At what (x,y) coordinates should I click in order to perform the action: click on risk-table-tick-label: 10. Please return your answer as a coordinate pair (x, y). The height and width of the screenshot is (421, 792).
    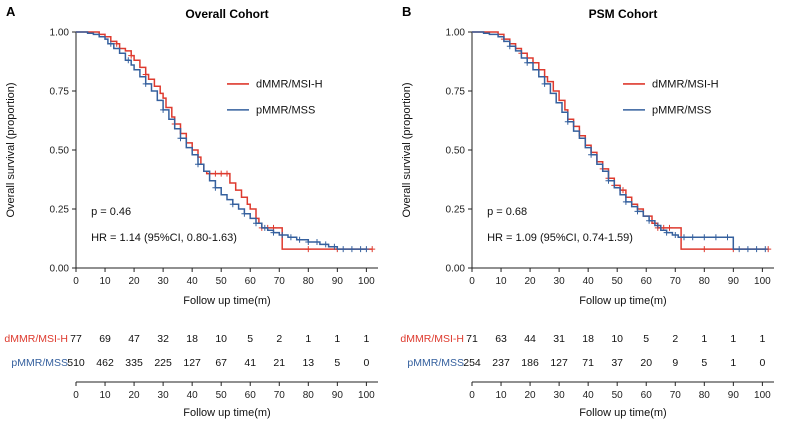
    Looking at the image, I should click on (105, 395).